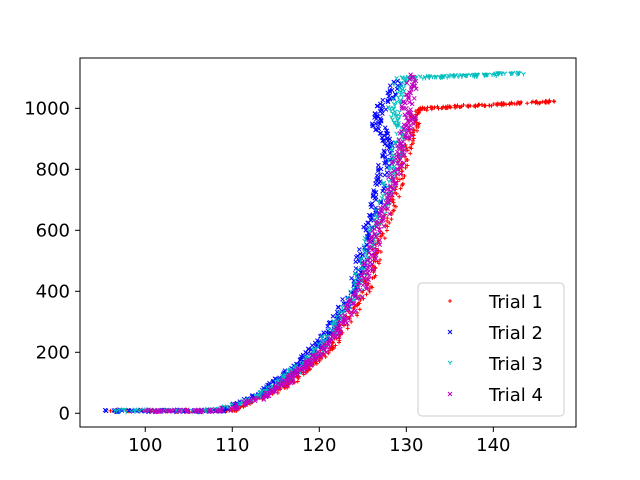  What do you see at coordinates (450, 394) in the screenshot?
I see `legend-marker` at bounding box center [450, 394].